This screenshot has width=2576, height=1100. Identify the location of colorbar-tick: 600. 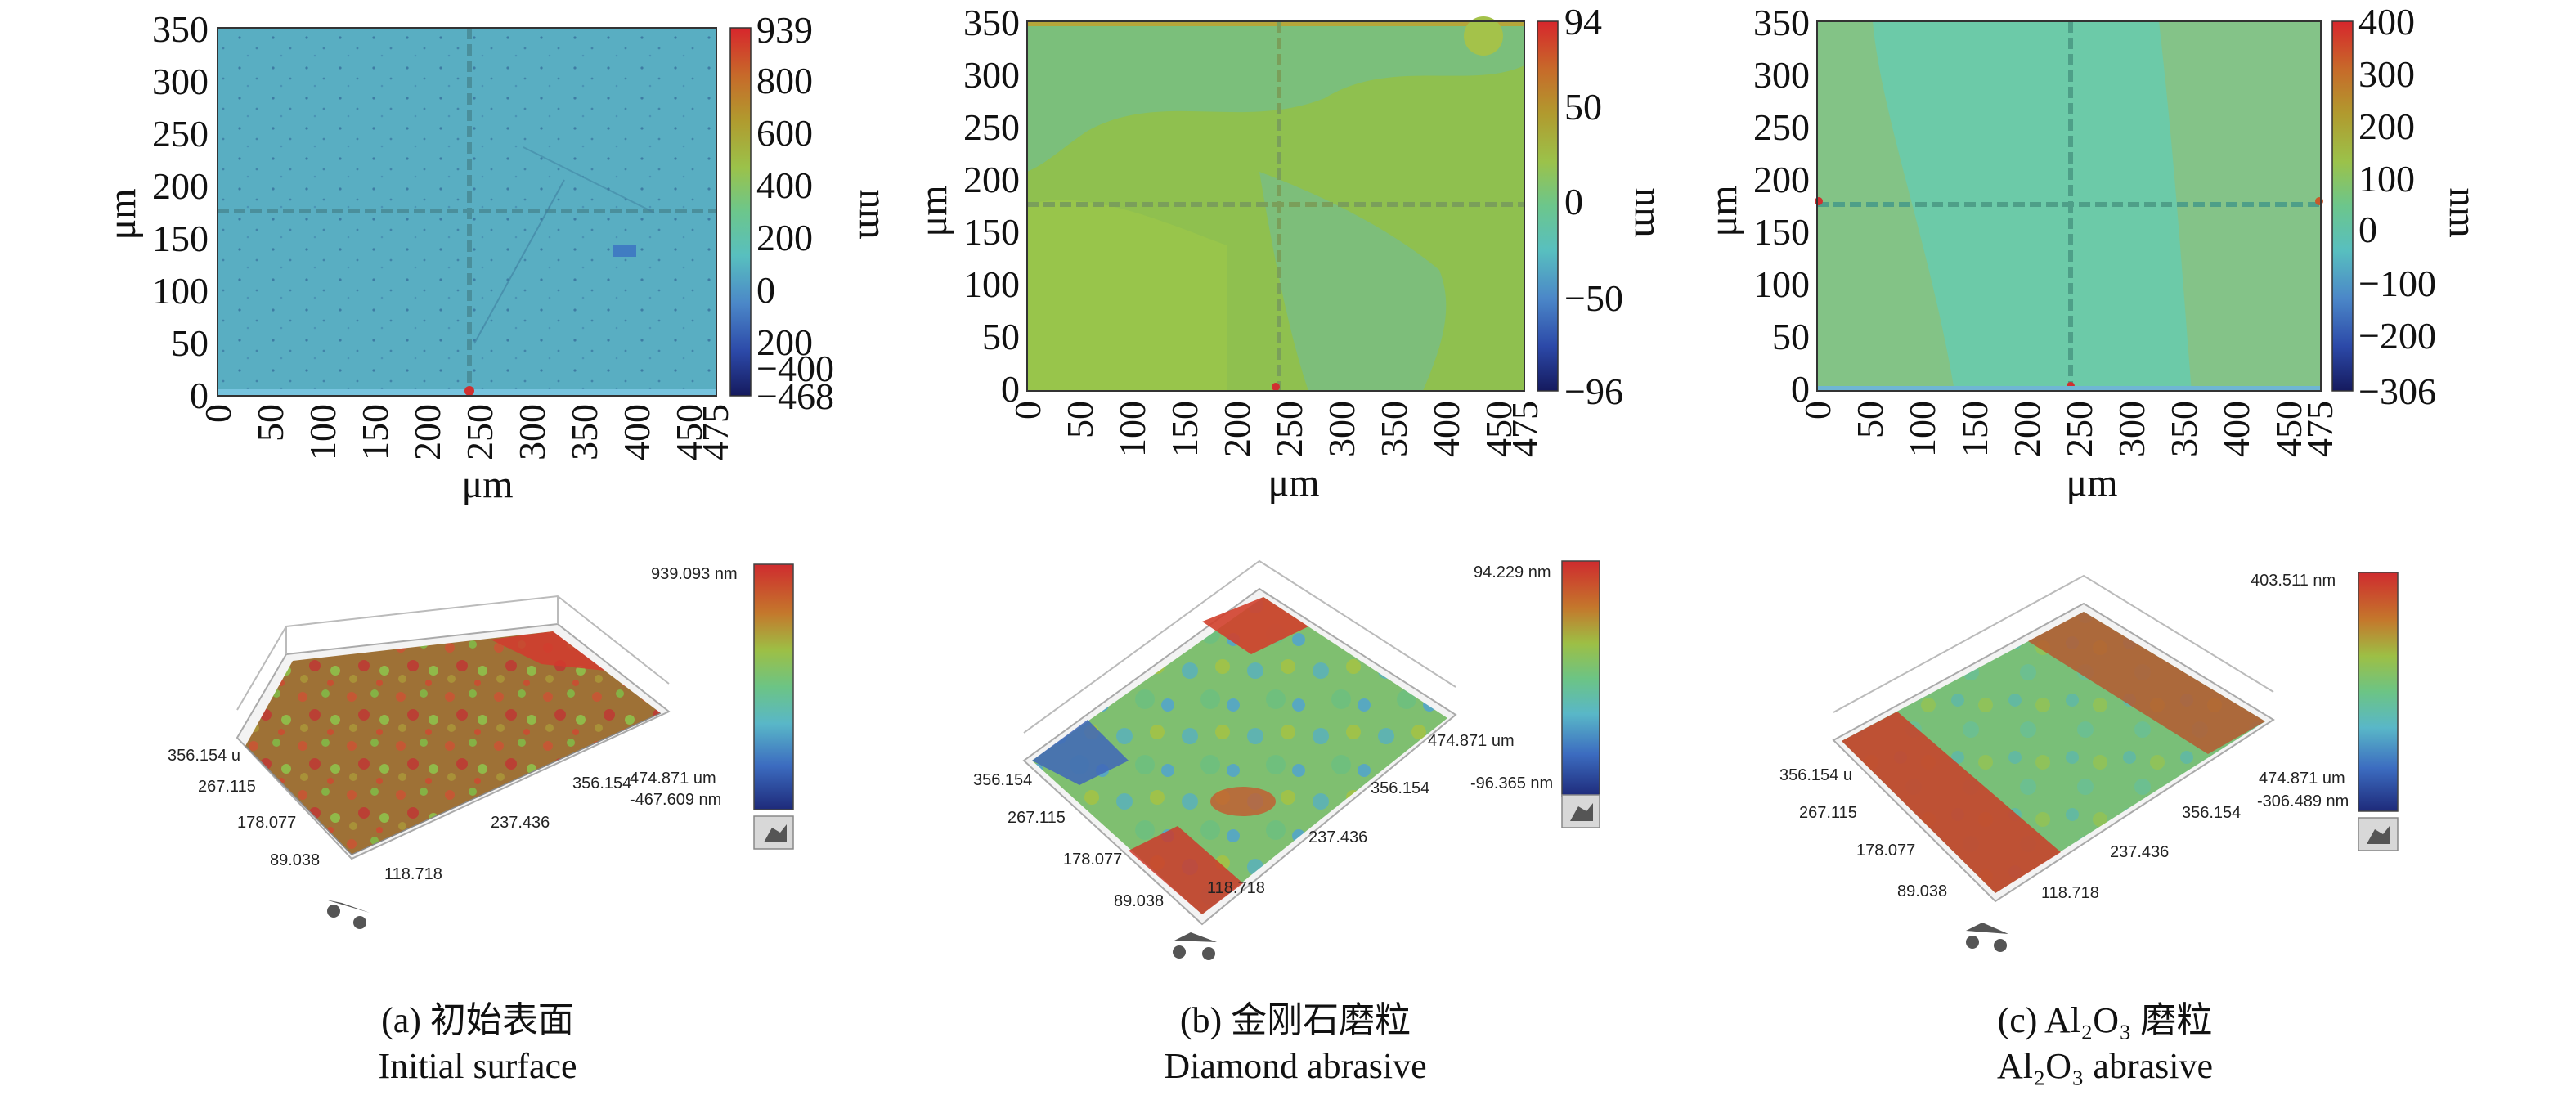
(784, 133).